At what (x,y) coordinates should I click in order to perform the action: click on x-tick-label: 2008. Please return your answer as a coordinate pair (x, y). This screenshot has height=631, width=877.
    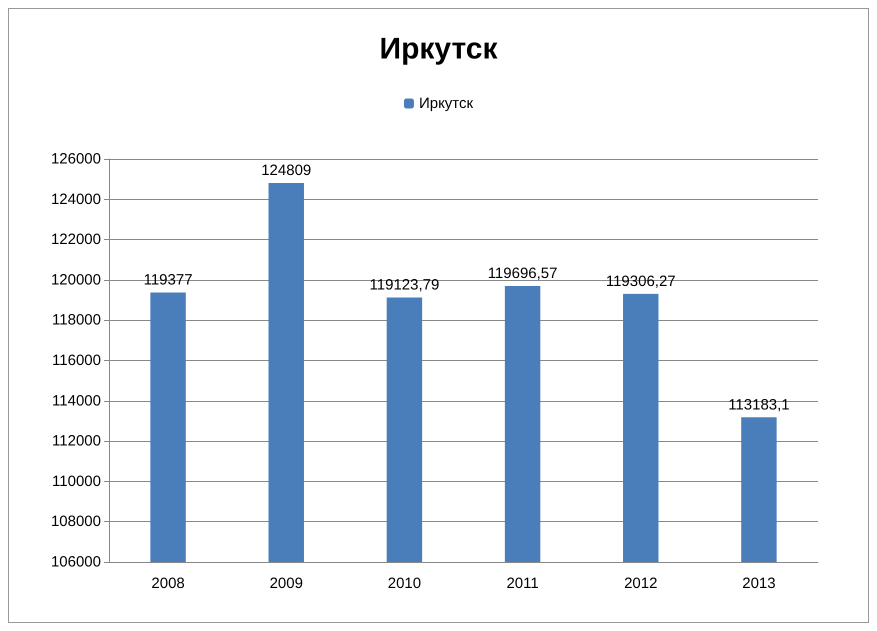
    Looking at the image, I should click on (168, 583).